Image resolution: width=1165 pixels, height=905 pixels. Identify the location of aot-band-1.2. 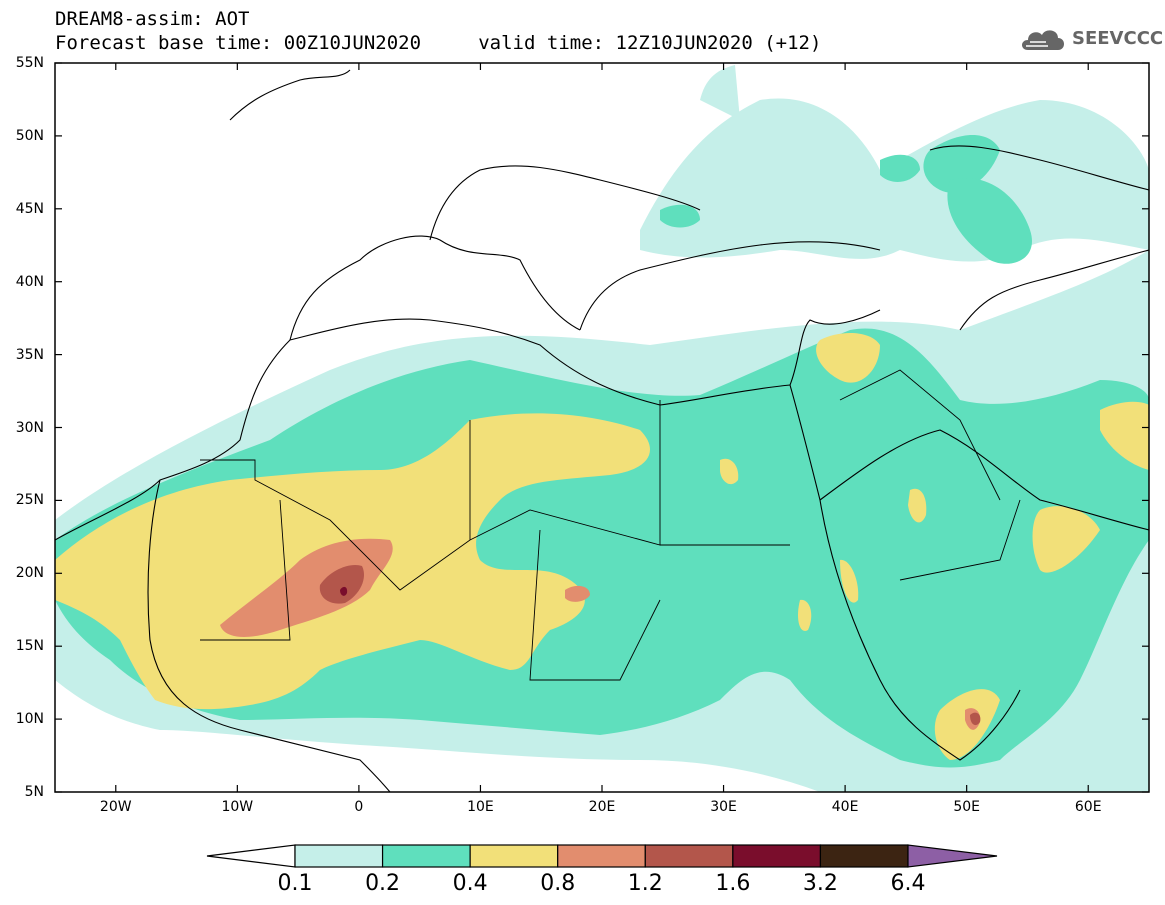
(650, 645).